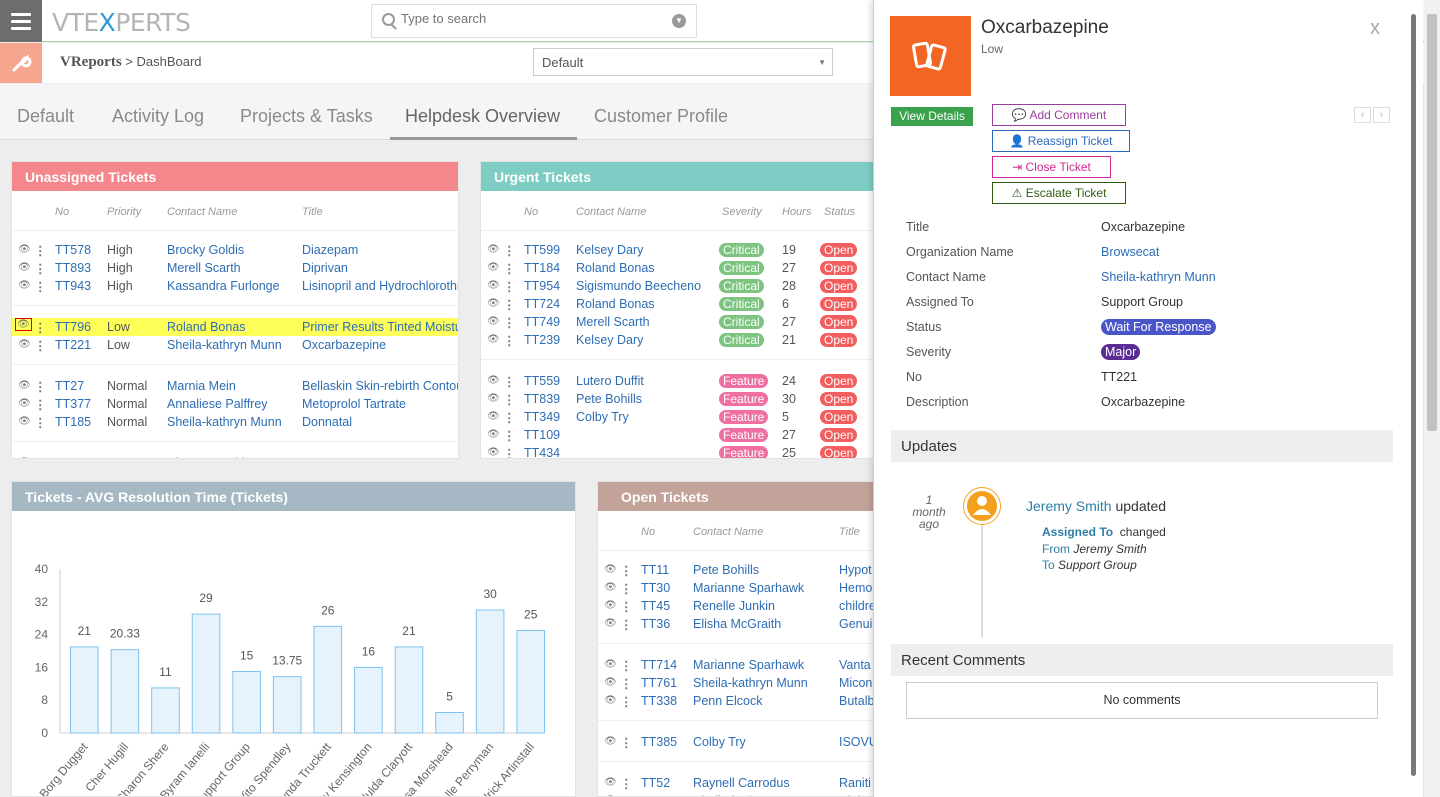  I want to click on contact-name: Brocky Goldis, so click(206, 250).